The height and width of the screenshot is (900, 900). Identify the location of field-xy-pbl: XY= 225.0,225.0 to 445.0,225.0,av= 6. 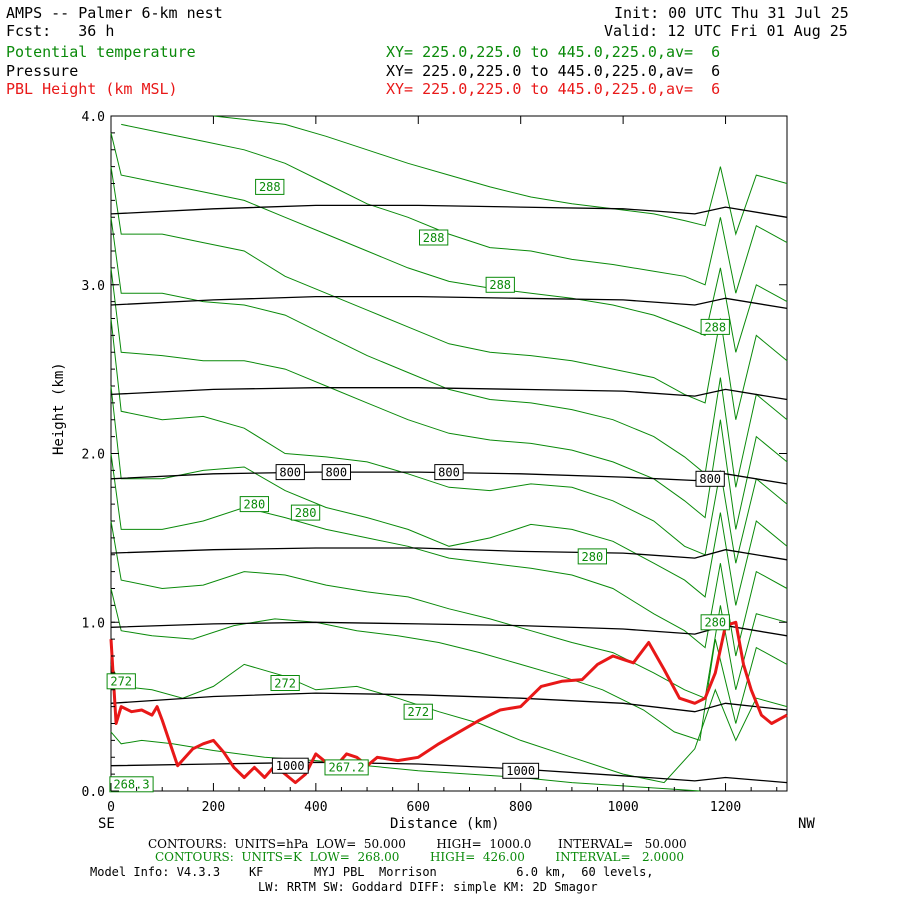
(553, 89).